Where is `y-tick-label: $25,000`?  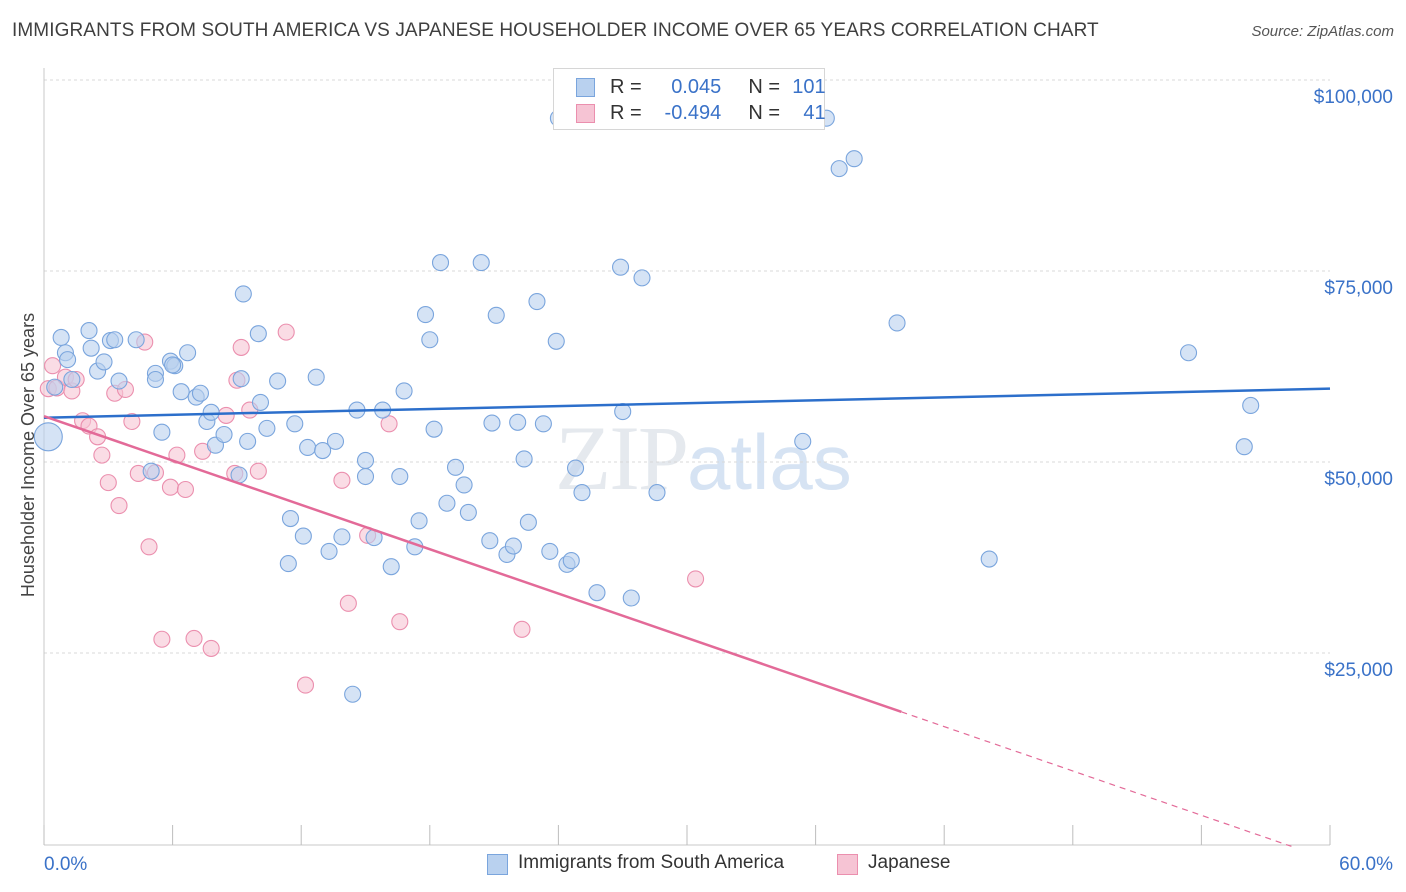
y-tick-label: $25,000 is located at coordinates (1358, 670).